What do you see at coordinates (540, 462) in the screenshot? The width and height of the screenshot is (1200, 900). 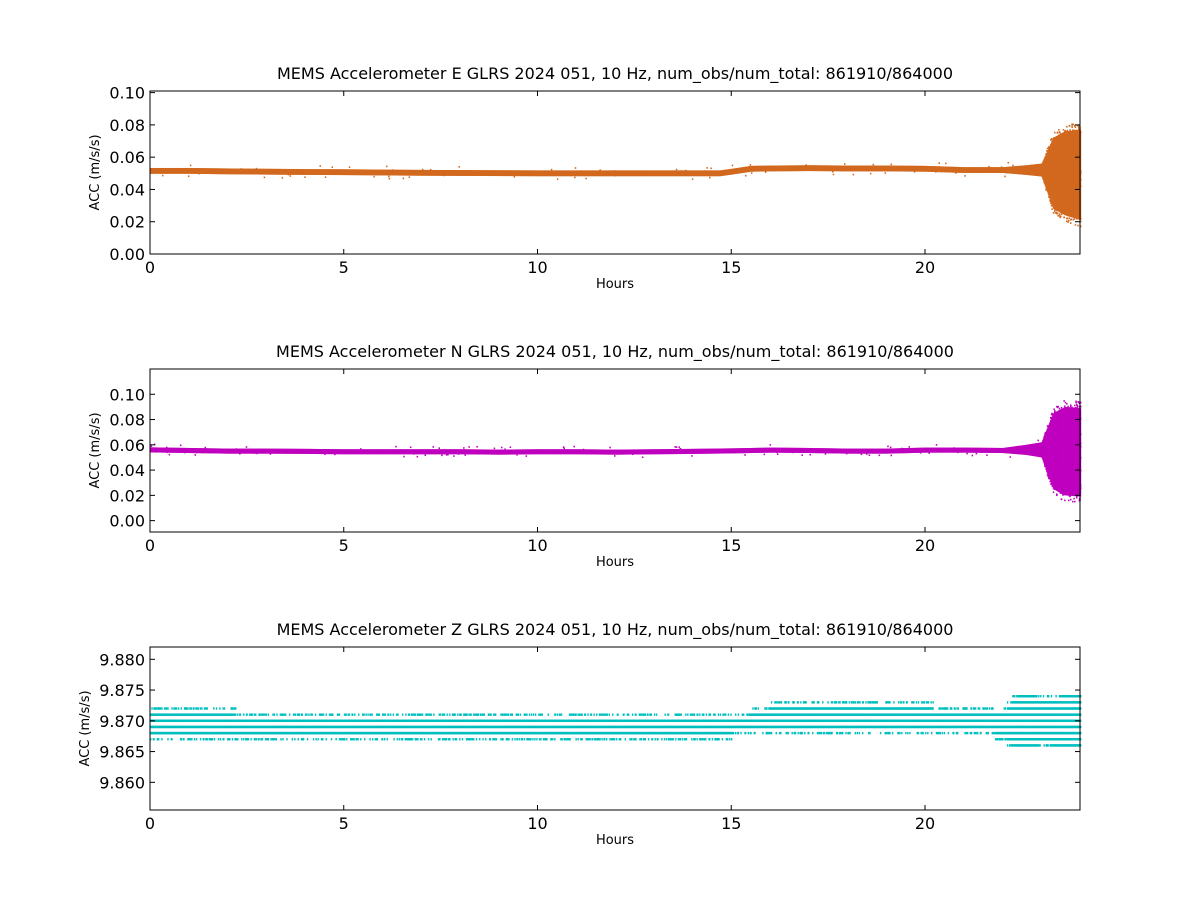 I see `x-ticks: 0 5 10 15 20` at bounding box center [540, 462].